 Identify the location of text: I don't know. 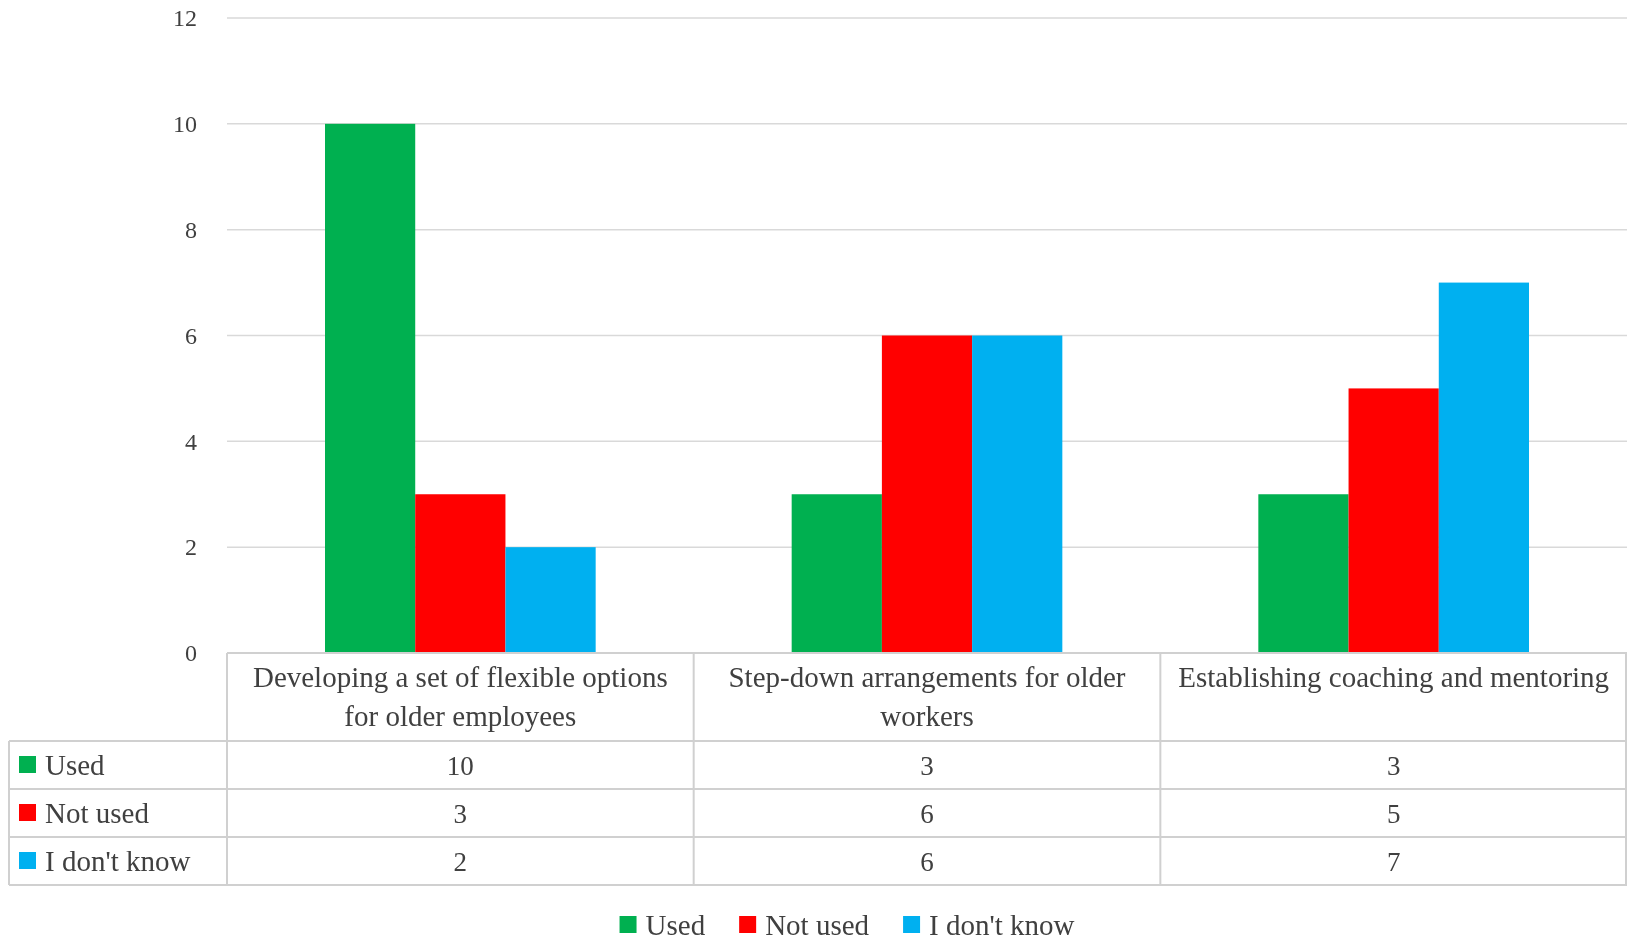
(118, 861).